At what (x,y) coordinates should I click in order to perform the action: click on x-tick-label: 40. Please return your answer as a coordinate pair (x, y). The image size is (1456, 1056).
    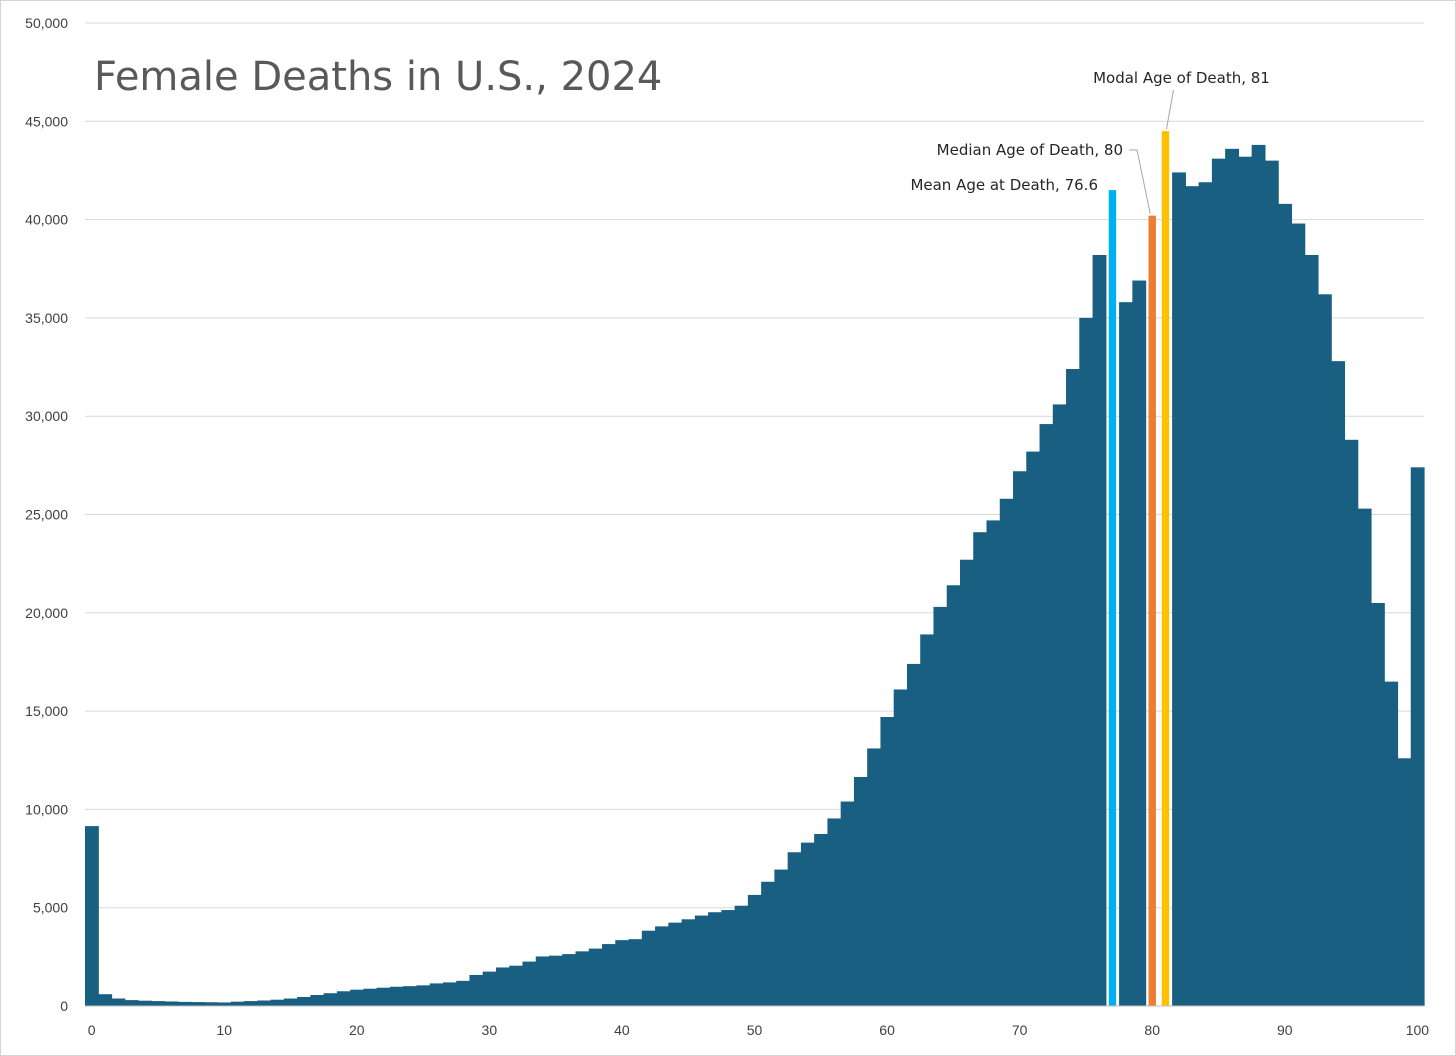
    Looking at the image, I should click on (622, 1030).